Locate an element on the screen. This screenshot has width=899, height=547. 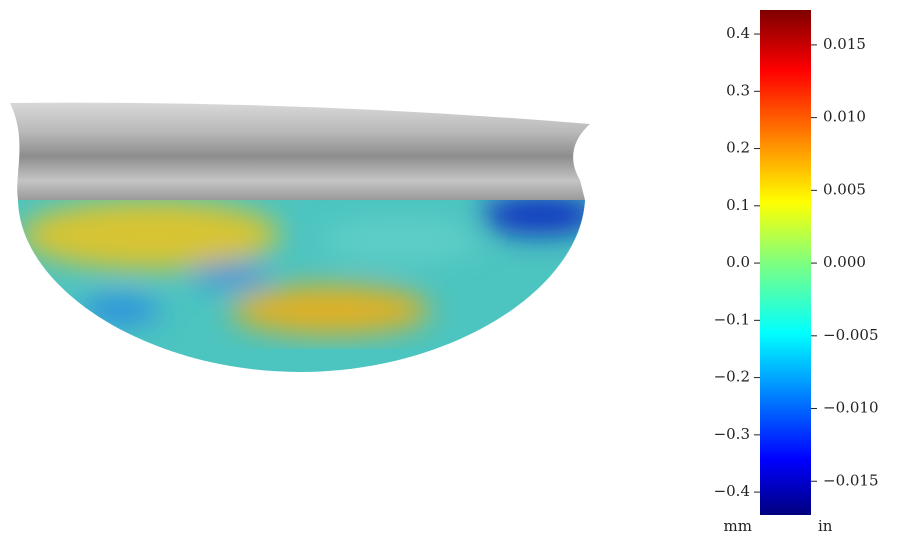
y-tick-label: 0.2 is located at coordinates (738, 148).